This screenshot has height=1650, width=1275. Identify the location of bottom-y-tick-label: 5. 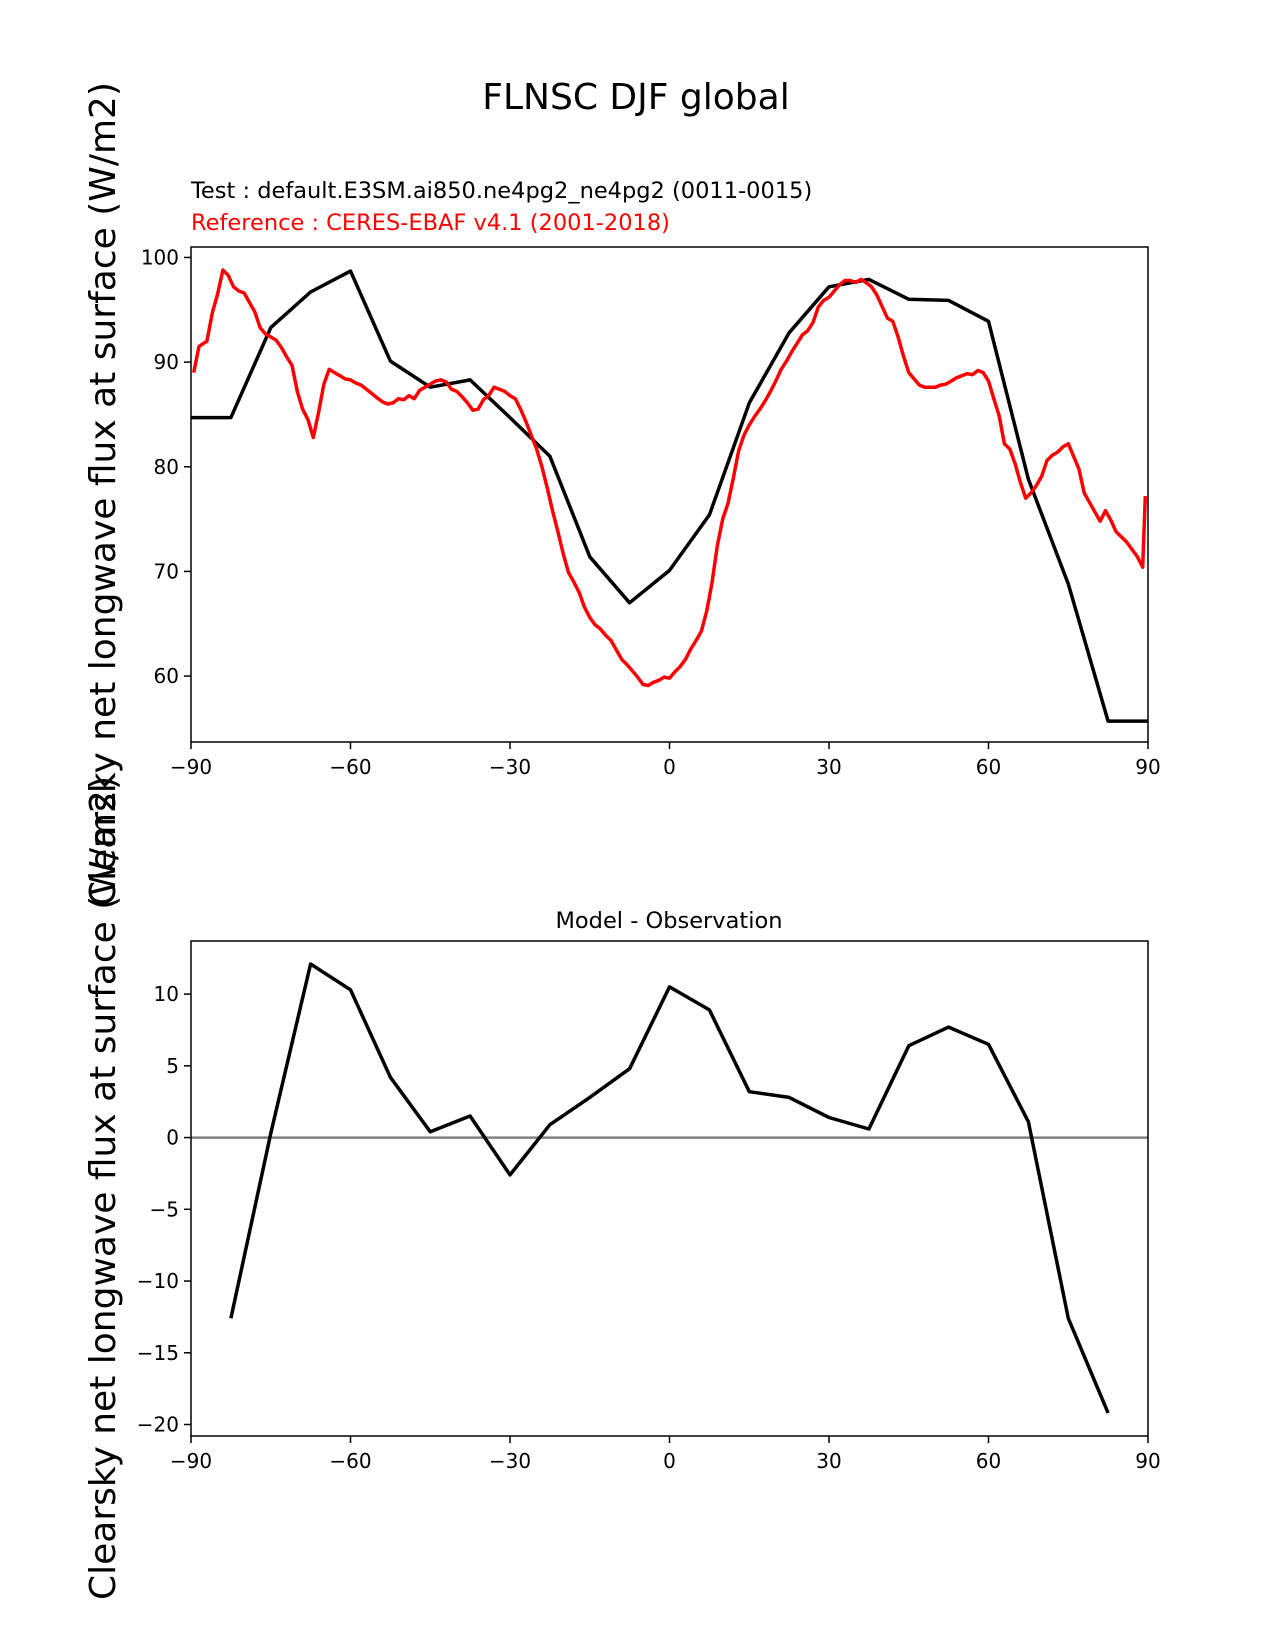
(172, 1066).